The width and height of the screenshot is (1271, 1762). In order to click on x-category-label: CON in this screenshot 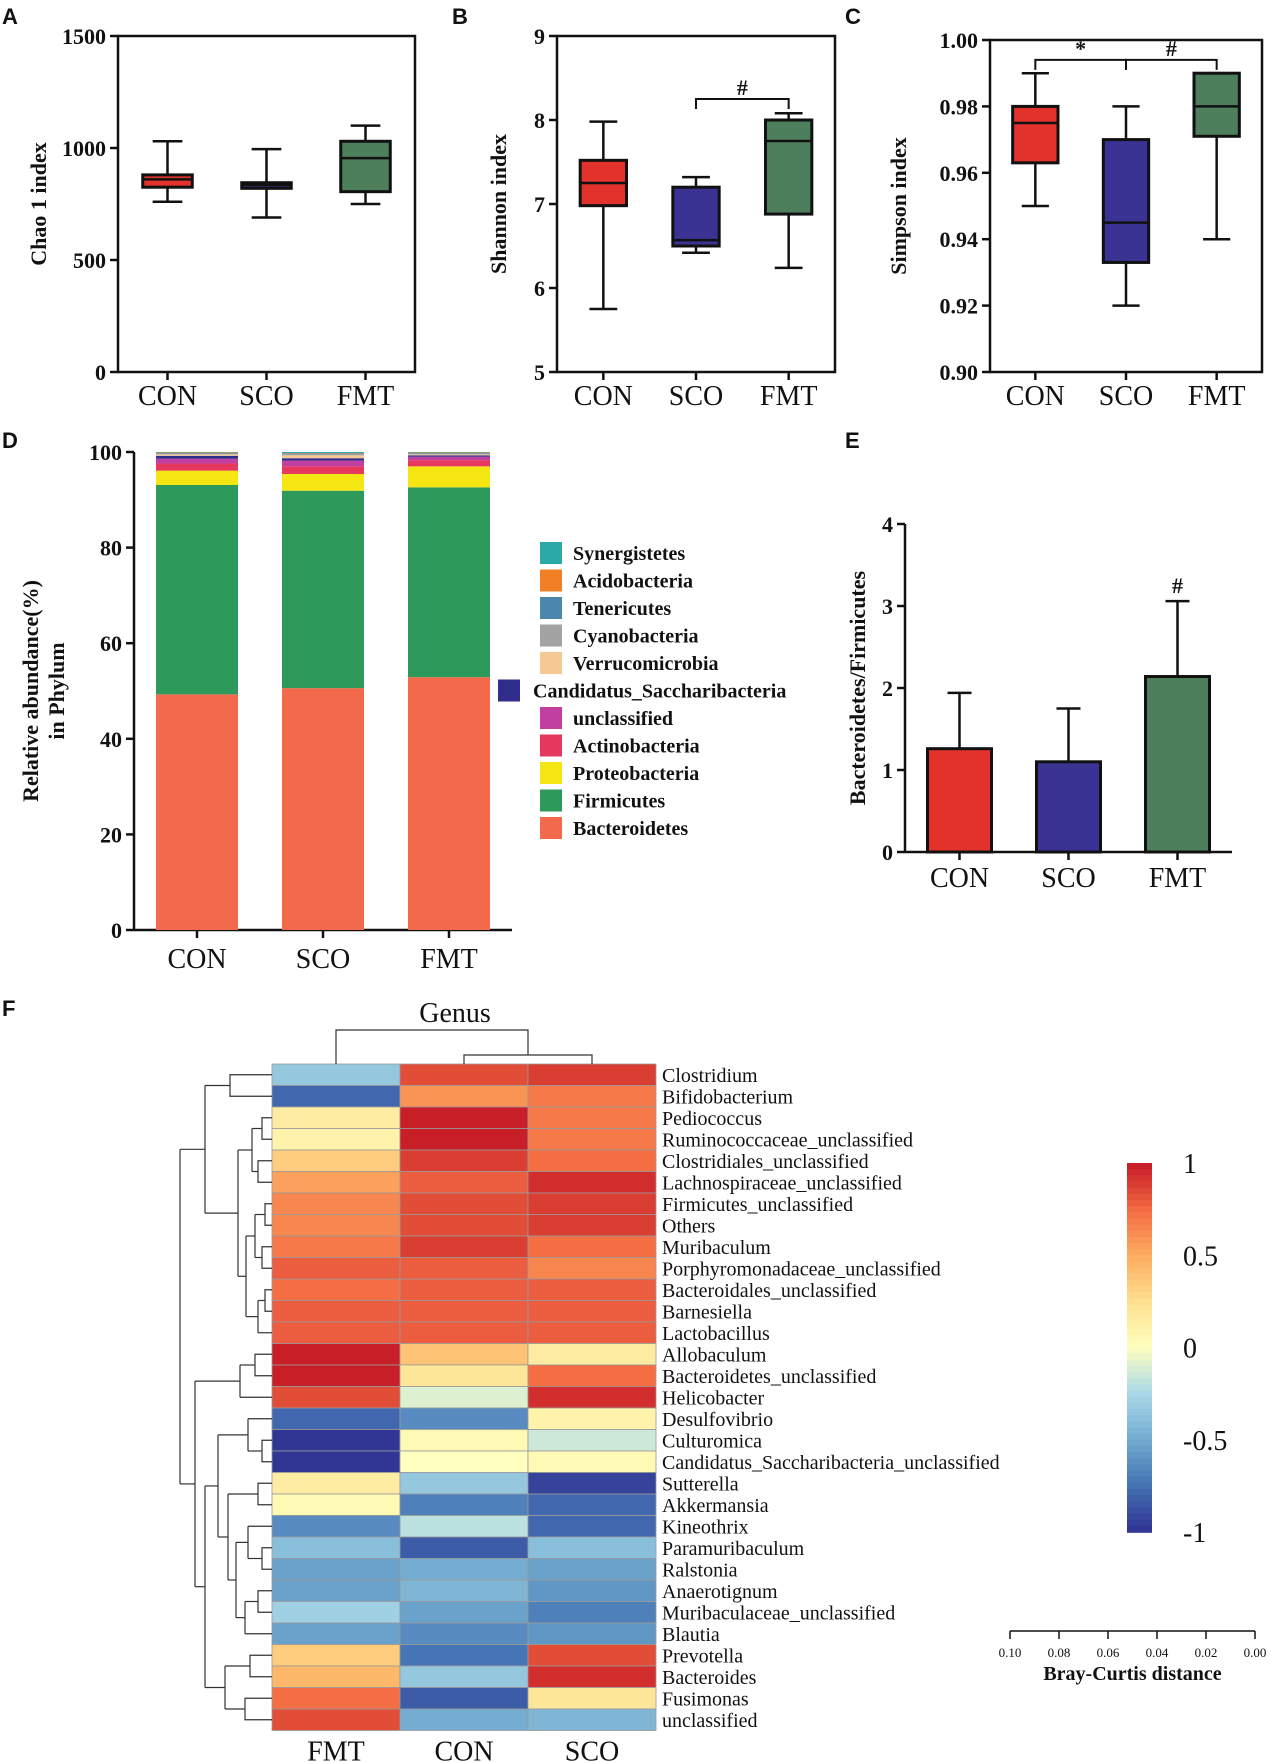, I will do `click(1035, 396)`.